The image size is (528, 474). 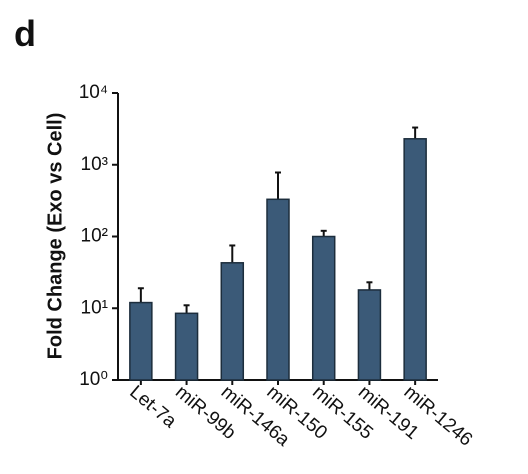 What do you see at coordinates (93, 92) in the screenshot?
I see `y-tick-label: 10⁴` at bounding box center [93, 92].